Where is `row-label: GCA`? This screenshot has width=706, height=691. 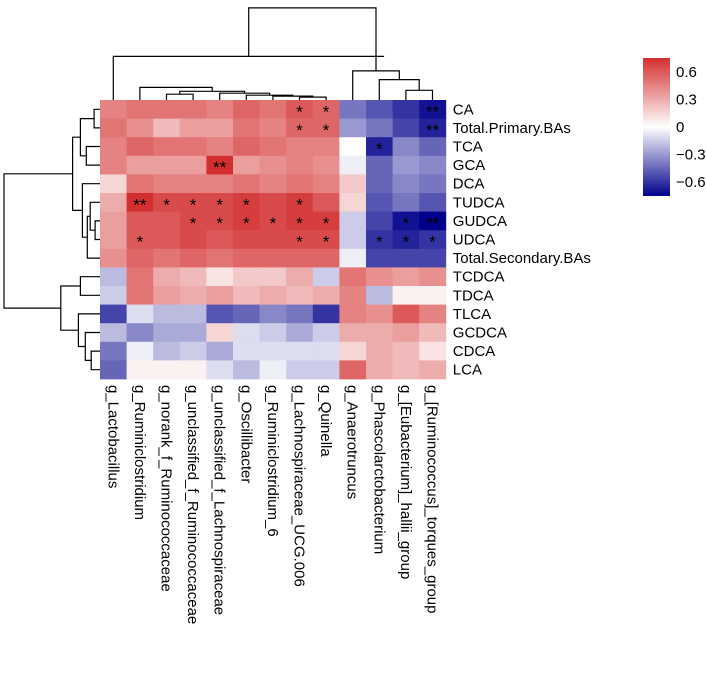 row-label: GCA is located at coordinates (469, 165).